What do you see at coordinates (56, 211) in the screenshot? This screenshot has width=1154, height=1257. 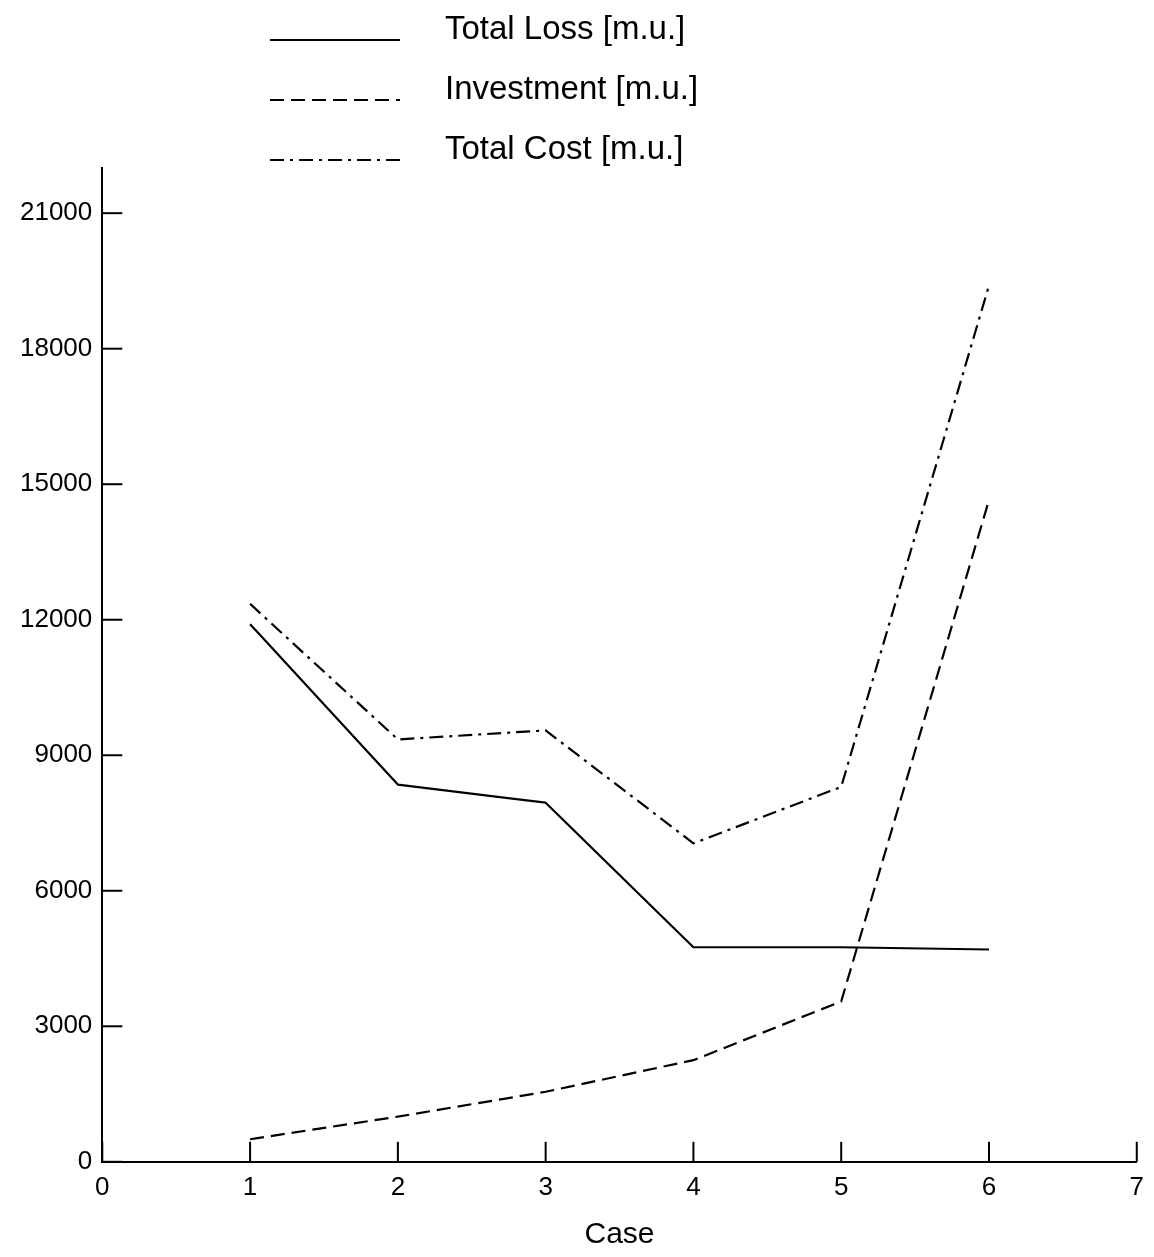 I see `y-tick-label: 21000` at bounding box center [56, 211].